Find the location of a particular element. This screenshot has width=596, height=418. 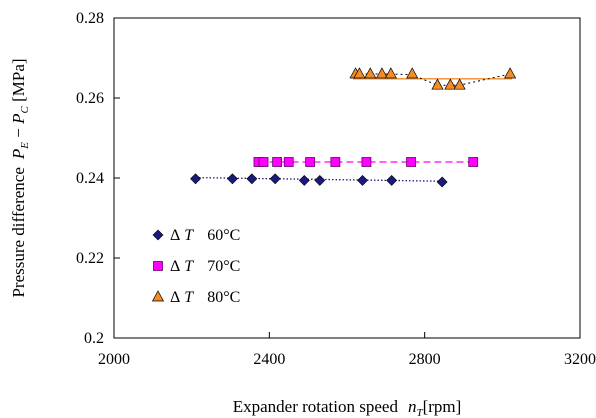

y-axis-title: Pressure differencePE − PC [MPa] is located at coordinates (20, 177).